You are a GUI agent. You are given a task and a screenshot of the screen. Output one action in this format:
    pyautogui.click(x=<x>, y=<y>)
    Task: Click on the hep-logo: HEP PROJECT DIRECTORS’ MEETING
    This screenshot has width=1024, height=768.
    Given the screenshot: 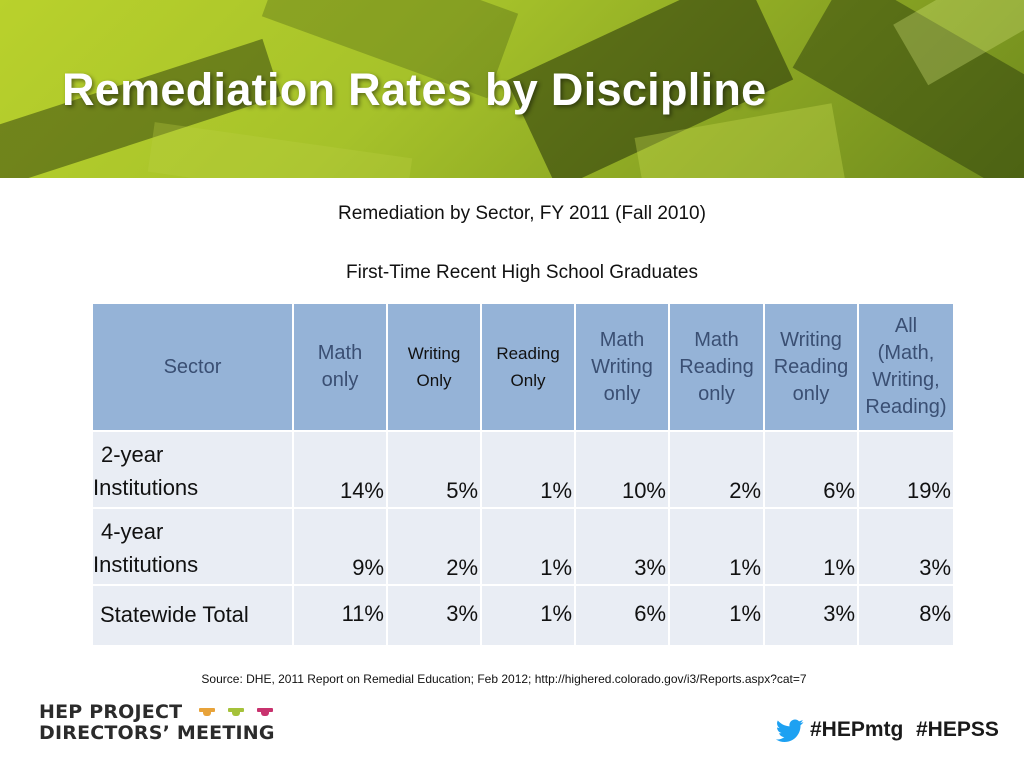 What is the action you would take?
    pyautogui.click(x=159, y=722)
    